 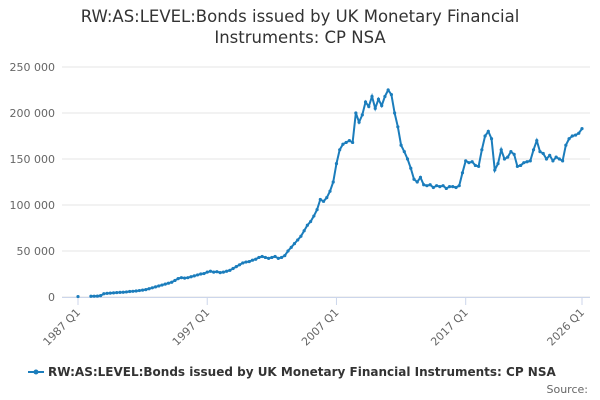 I want to click on x-tick-label: 2026 Q1, so click(x=566, y=327).